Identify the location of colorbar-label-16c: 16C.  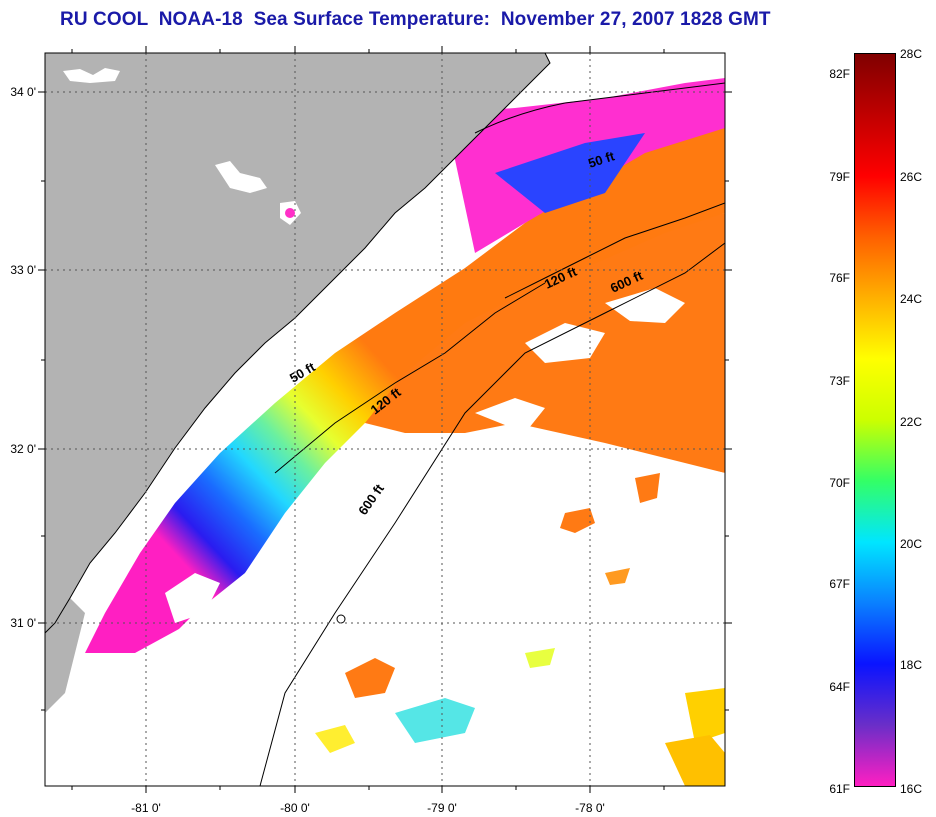
(911, 789).